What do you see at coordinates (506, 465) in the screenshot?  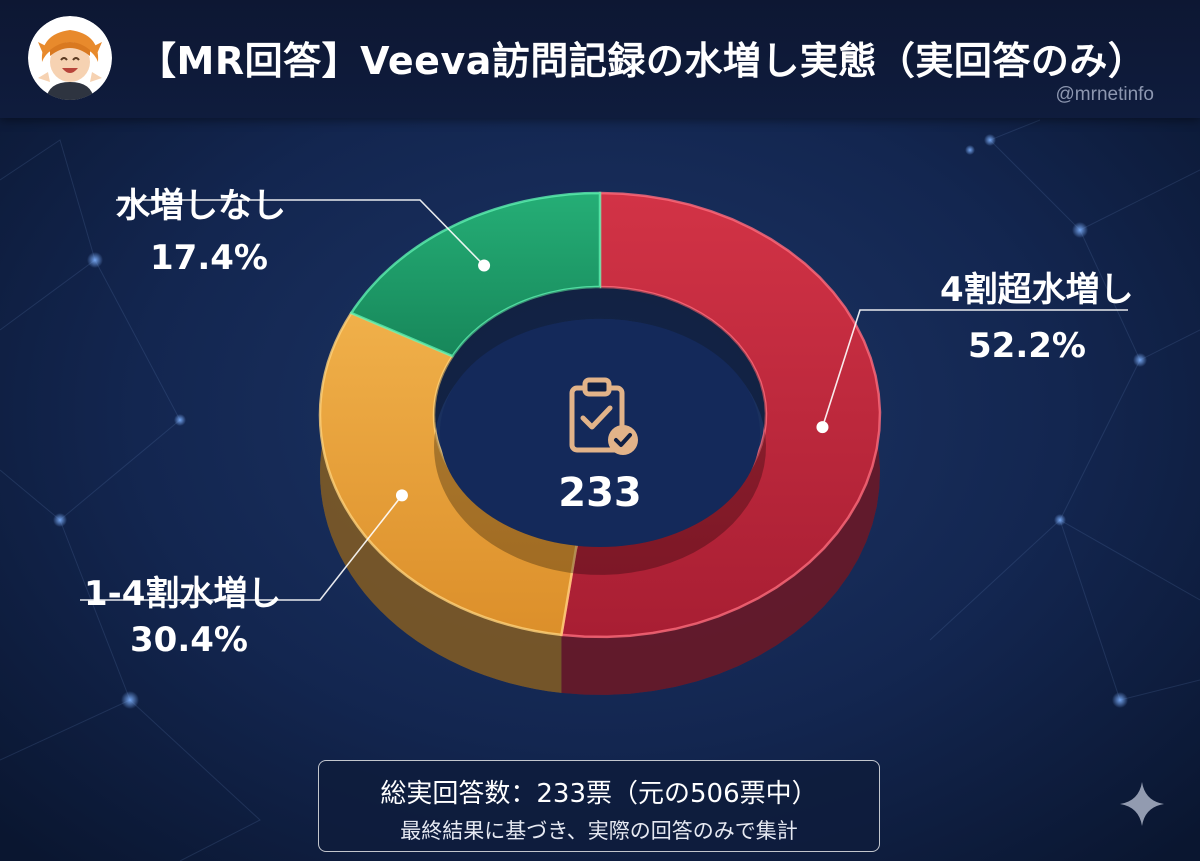 I see `slice-1-4-inner-wall` at bounding box center [506, 465].